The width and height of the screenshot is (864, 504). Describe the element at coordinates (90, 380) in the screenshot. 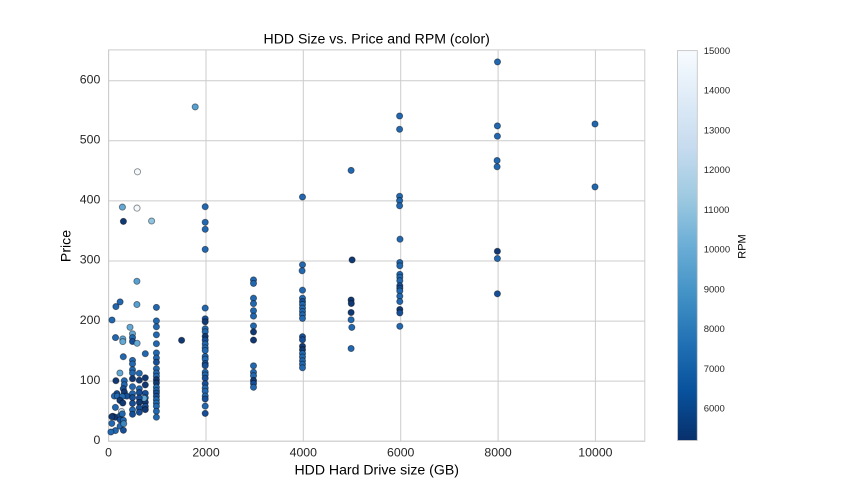

I see `svg-text: 100` at that location.